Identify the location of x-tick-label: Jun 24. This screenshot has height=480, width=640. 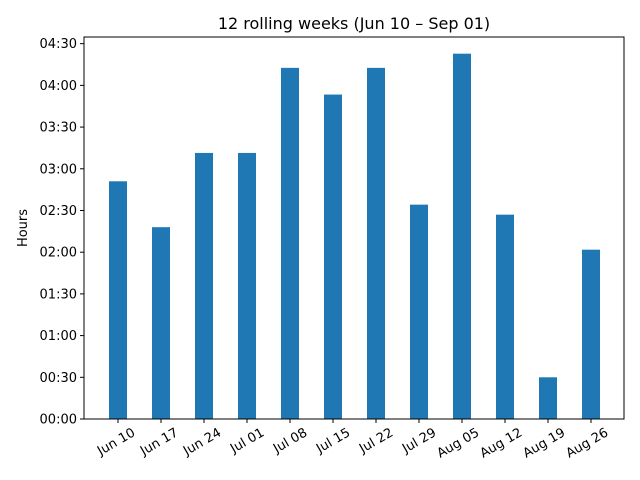
(202, 442).